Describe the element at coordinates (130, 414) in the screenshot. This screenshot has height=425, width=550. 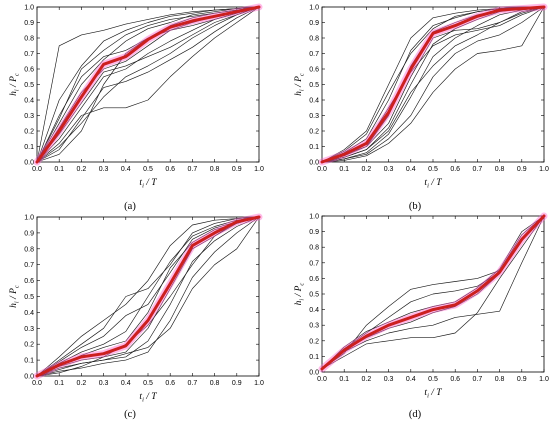
I see `panel-label-c: (c)` at that location.